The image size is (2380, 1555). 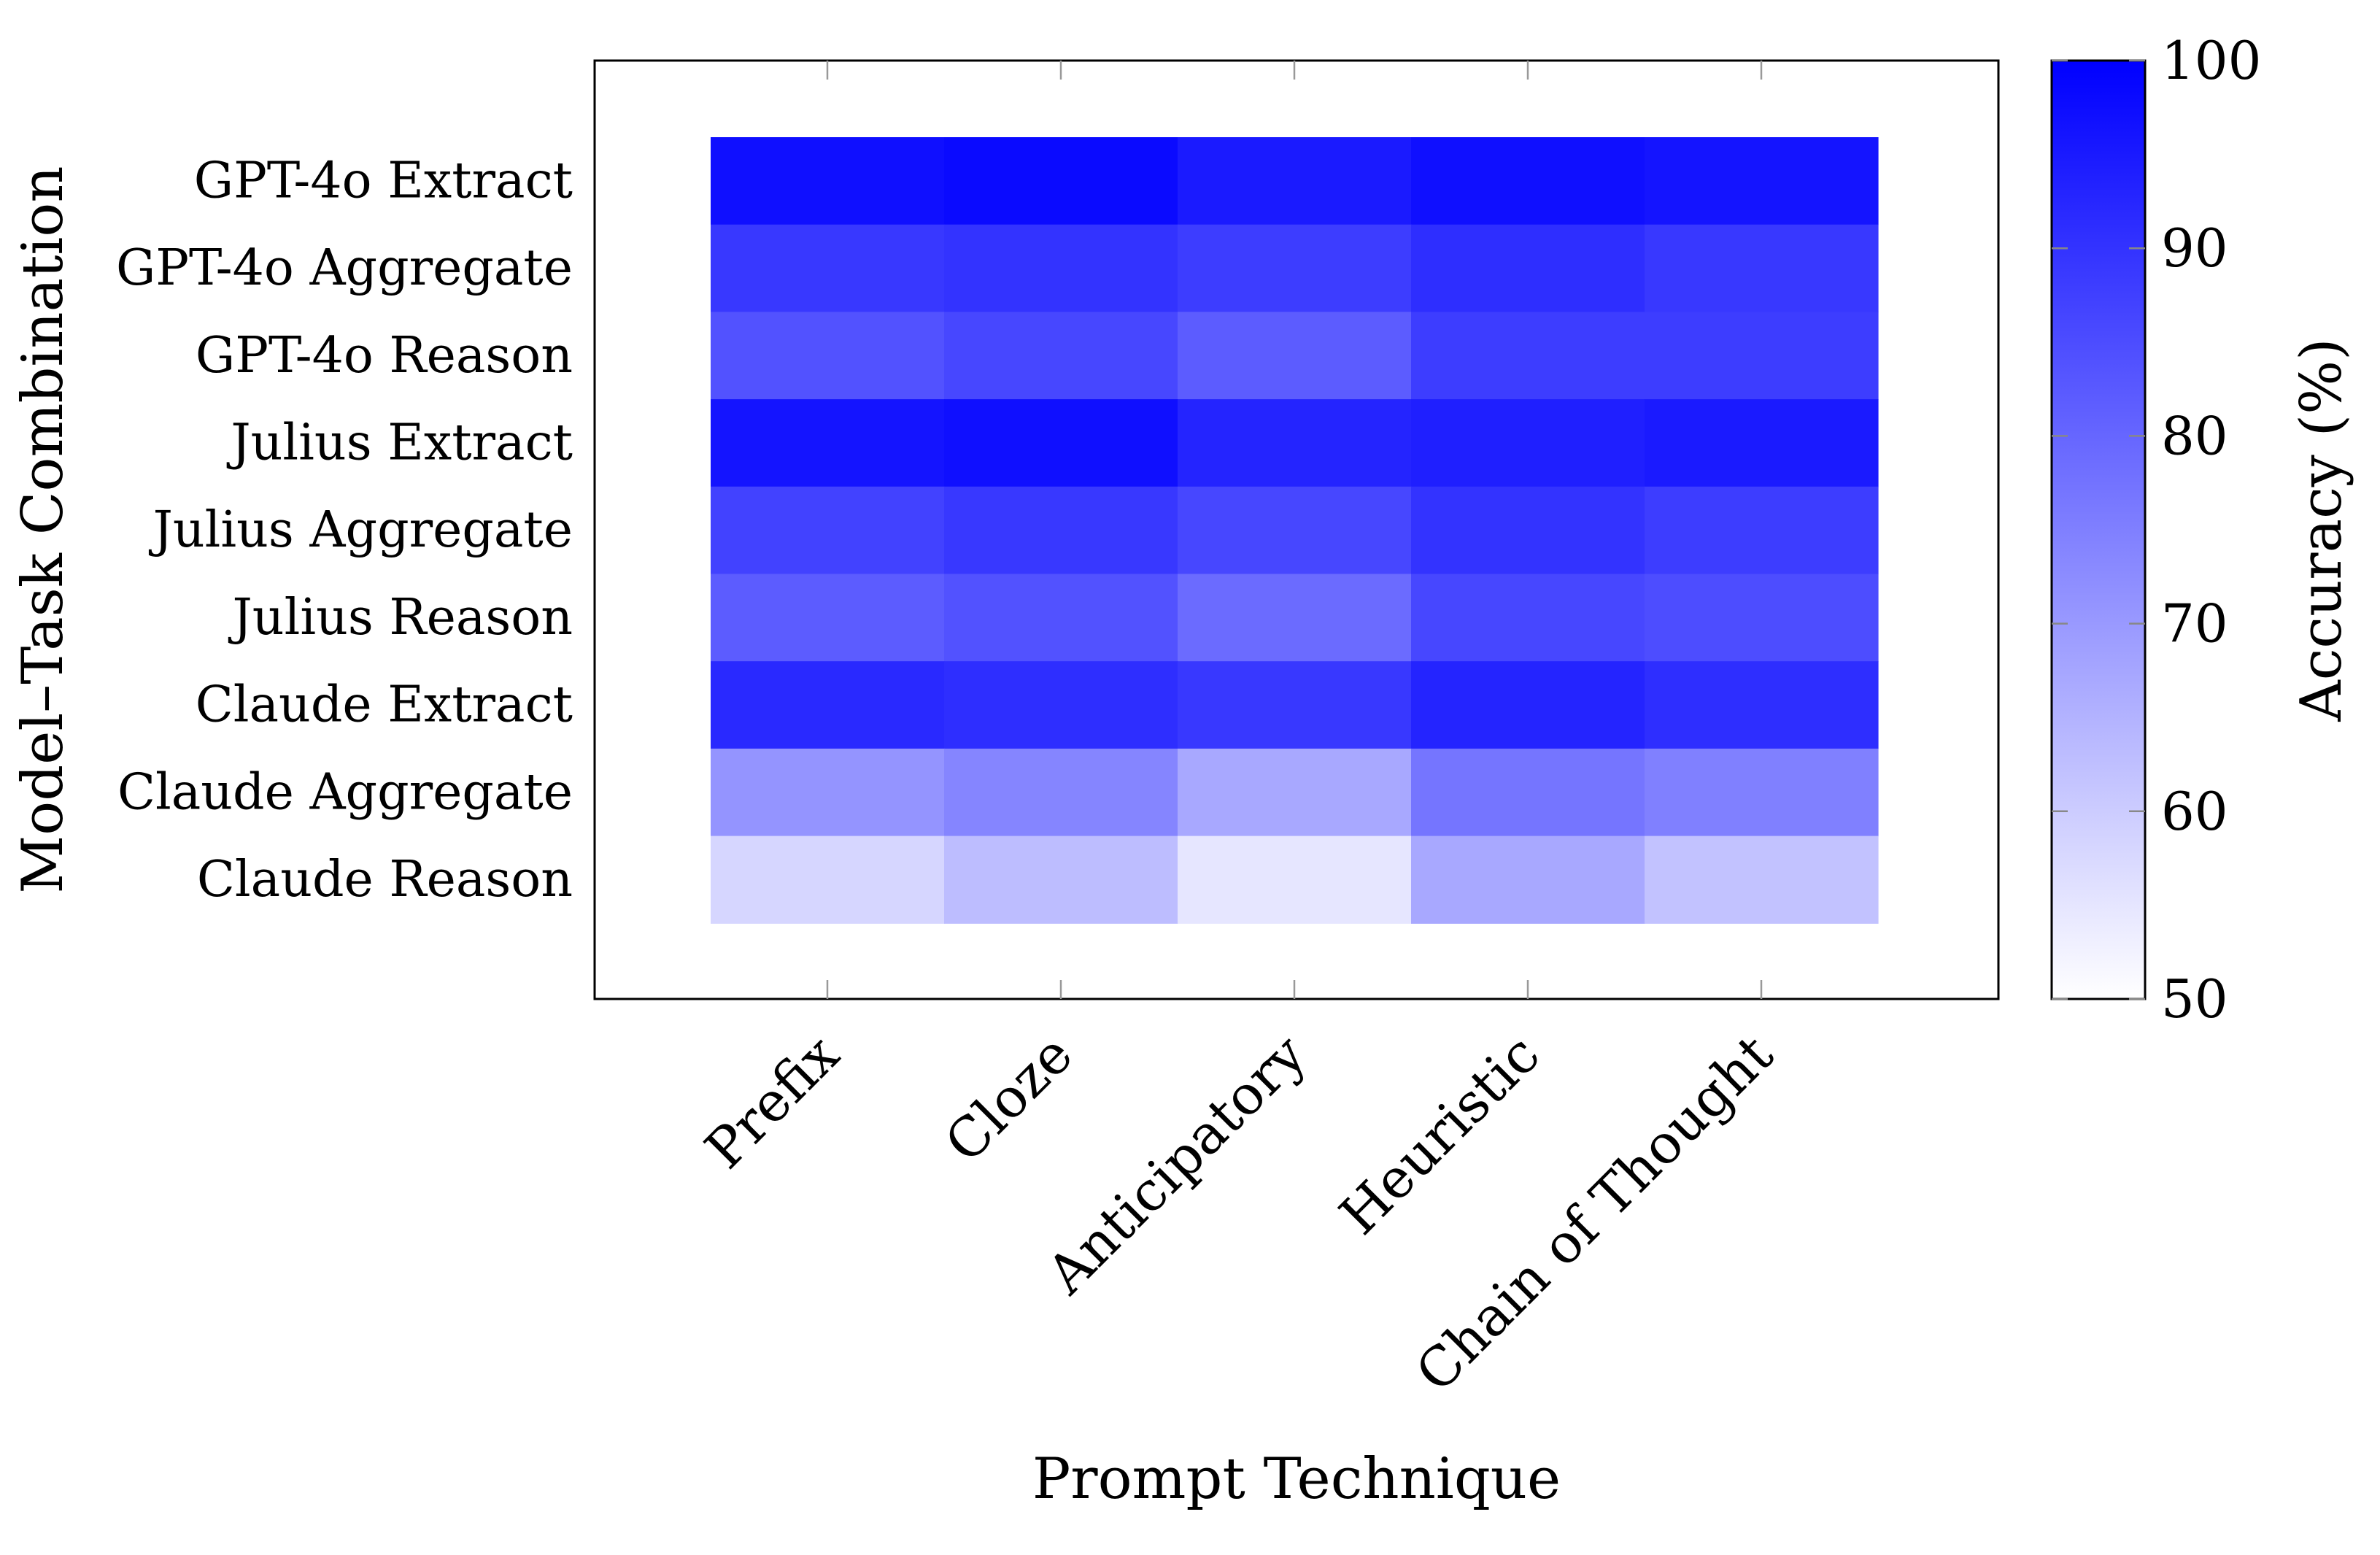 I want to click on y-tick-label: GPT-4o Aggregate, so click(x=344, y=268).